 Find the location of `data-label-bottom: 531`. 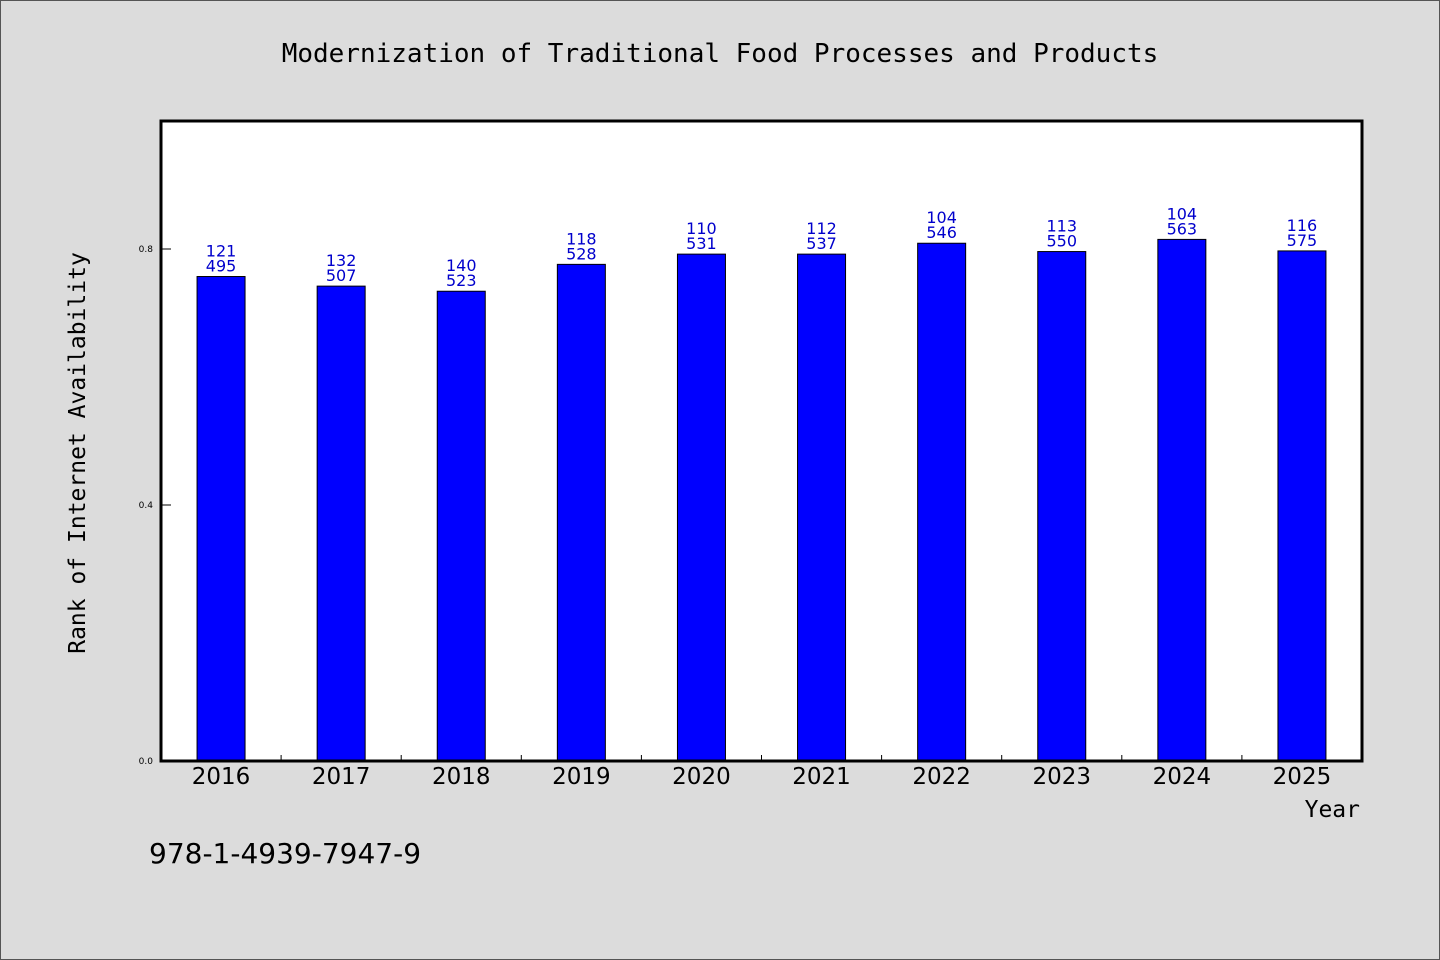

data-label-bottom: 531 is located at coordinates (701, 243).